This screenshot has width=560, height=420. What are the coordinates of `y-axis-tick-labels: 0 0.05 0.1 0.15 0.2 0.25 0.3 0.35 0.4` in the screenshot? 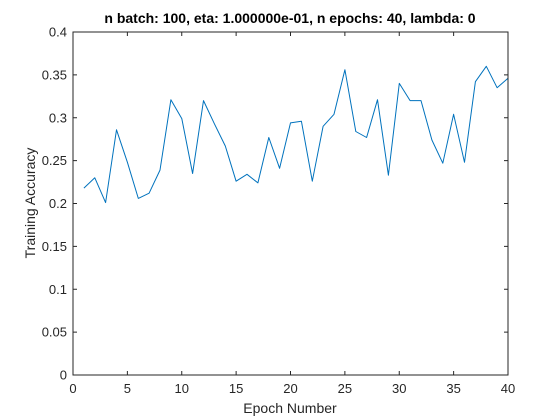 It's located at (54, 204).